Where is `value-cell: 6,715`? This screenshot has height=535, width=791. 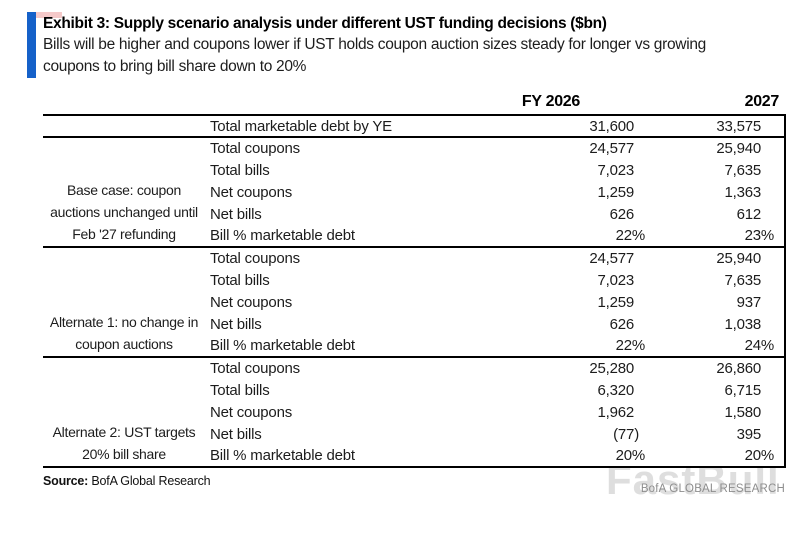 value-cell: 6,715 is located at coordinates (716, 390).